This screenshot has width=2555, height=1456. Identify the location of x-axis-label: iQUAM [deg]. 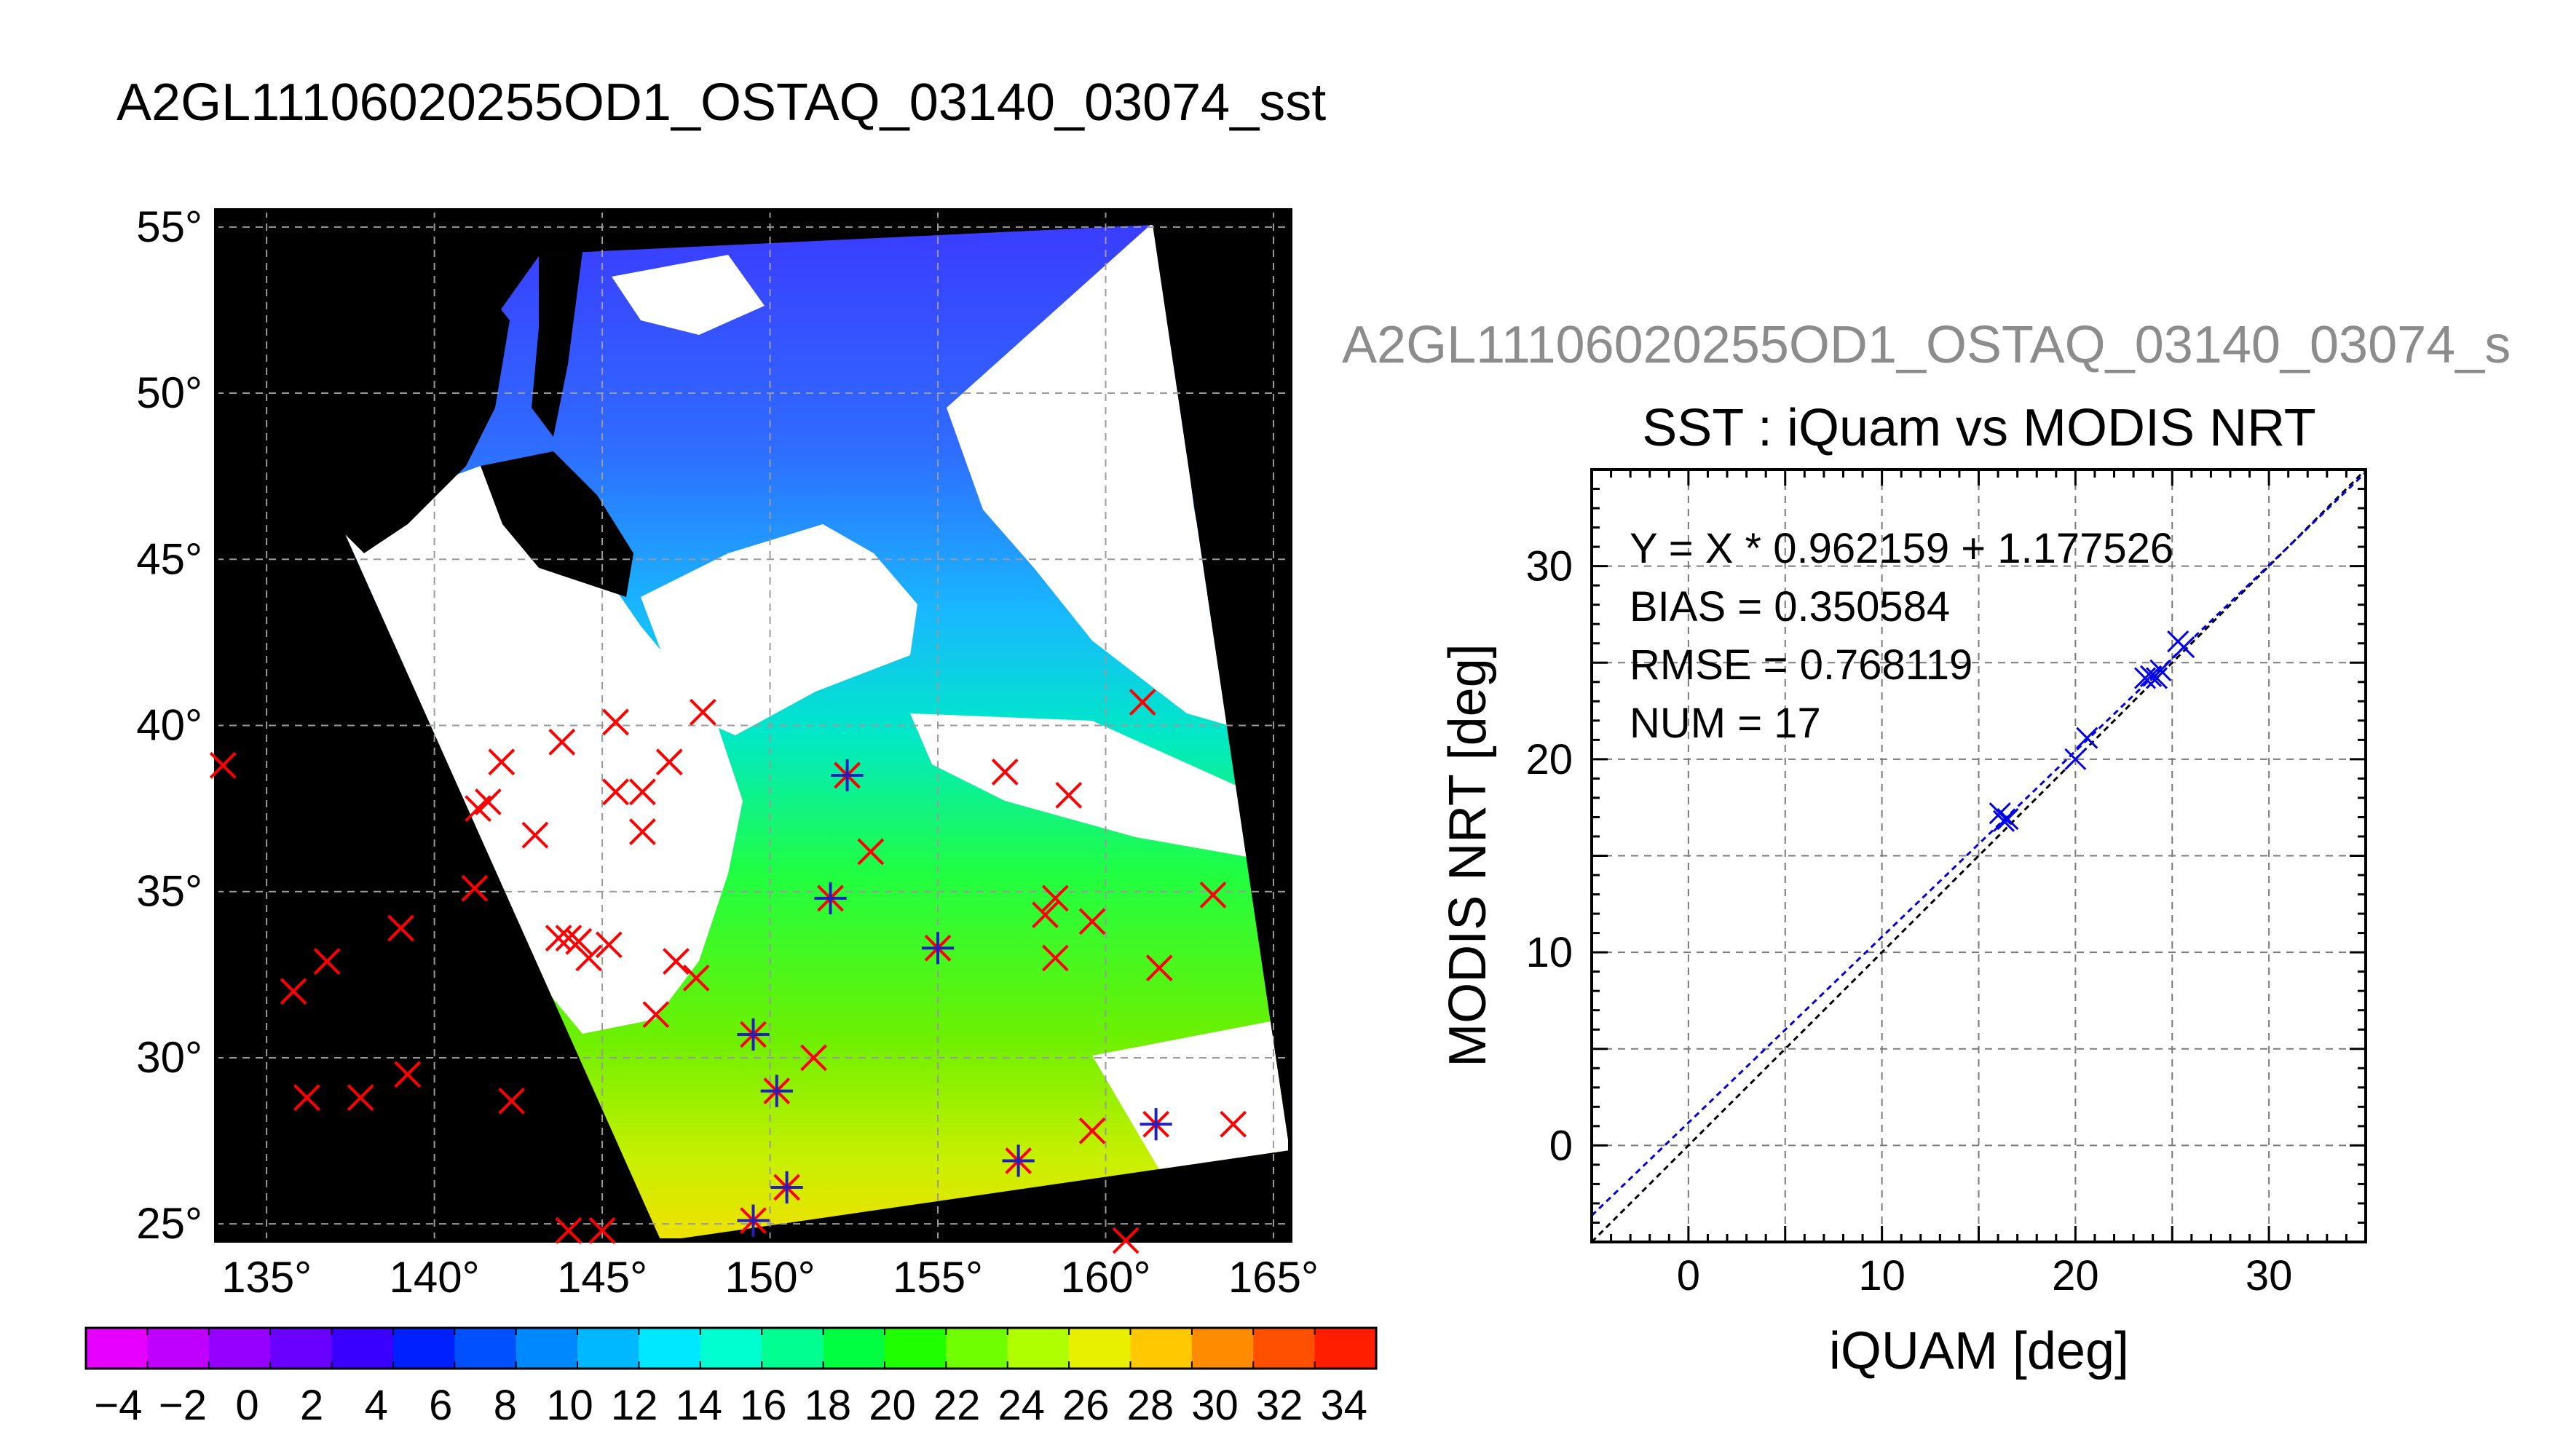
(1979, 1351).